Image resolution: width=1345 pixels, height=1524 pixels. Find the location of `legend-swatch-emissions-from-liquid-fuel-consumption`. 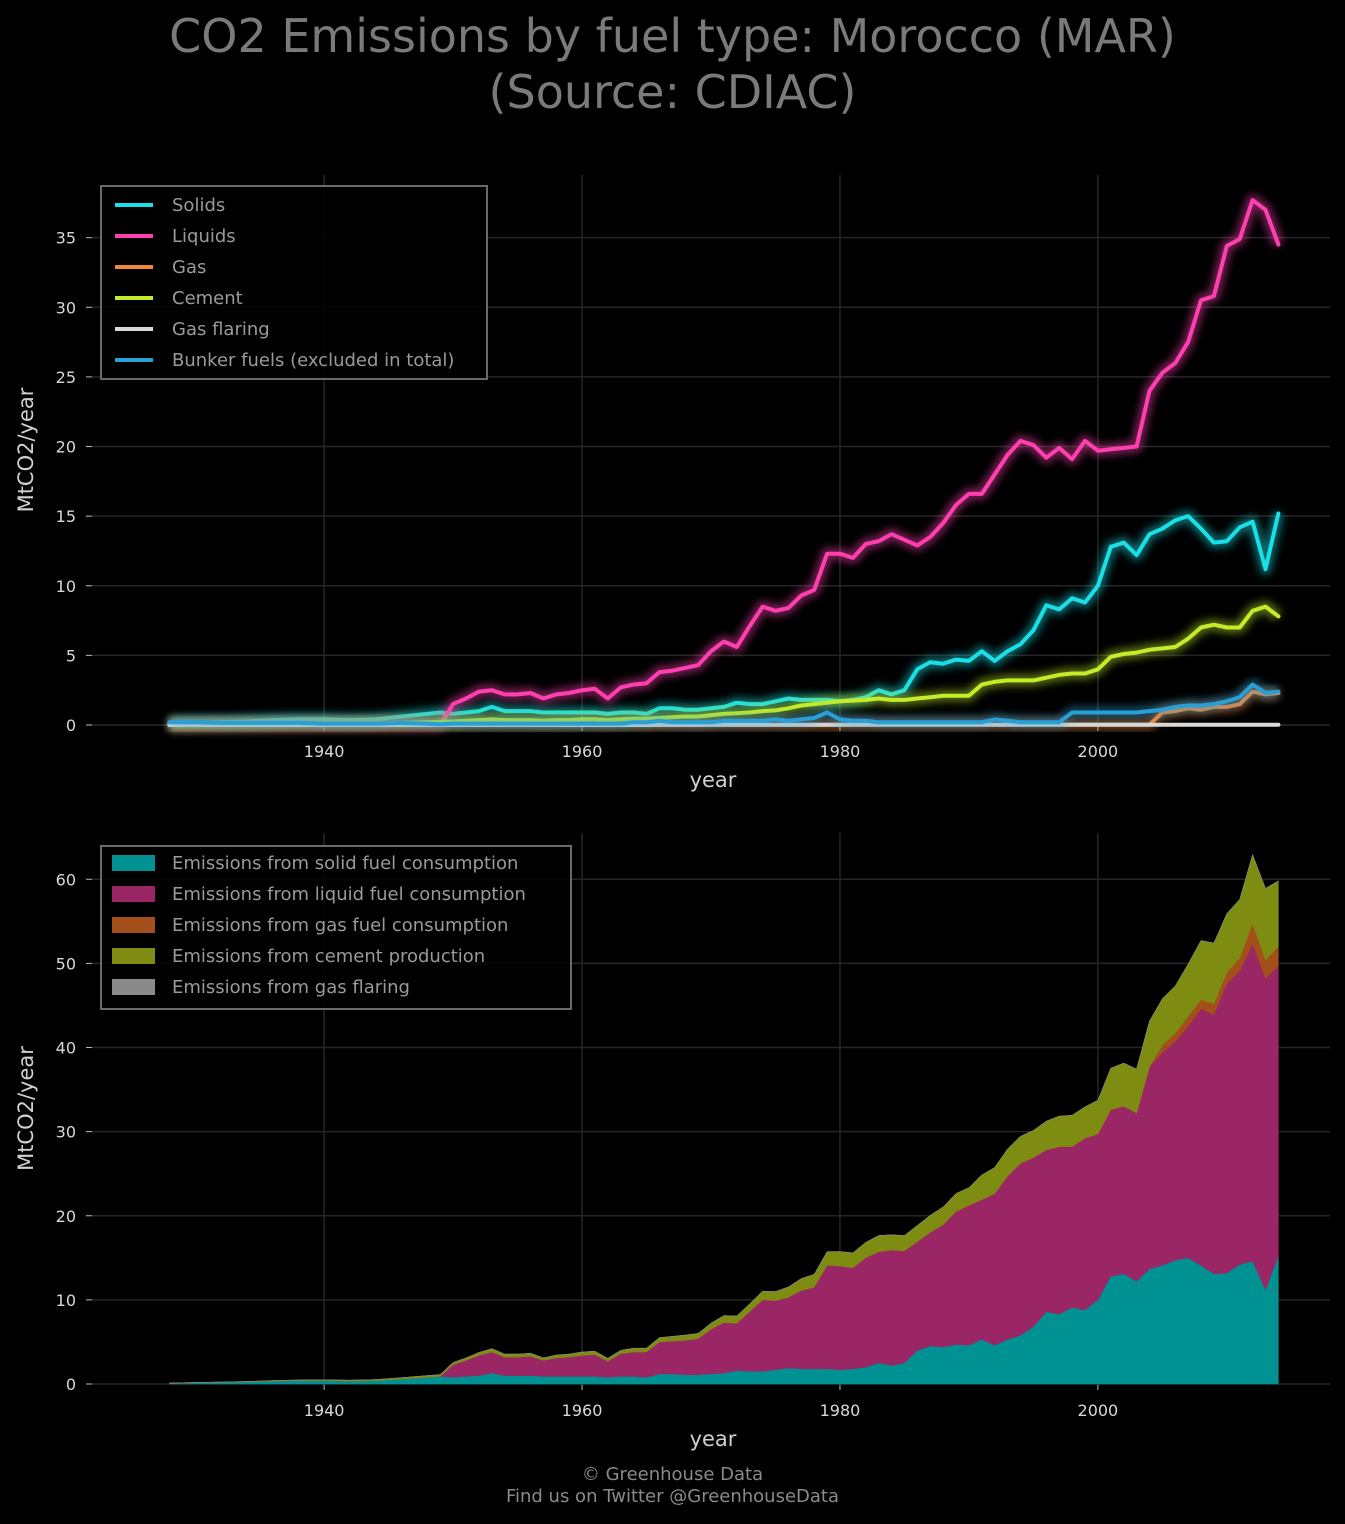

legend-swatch-emissions-from-liquid-fuel-consumption is located at coordinates (133, 894).